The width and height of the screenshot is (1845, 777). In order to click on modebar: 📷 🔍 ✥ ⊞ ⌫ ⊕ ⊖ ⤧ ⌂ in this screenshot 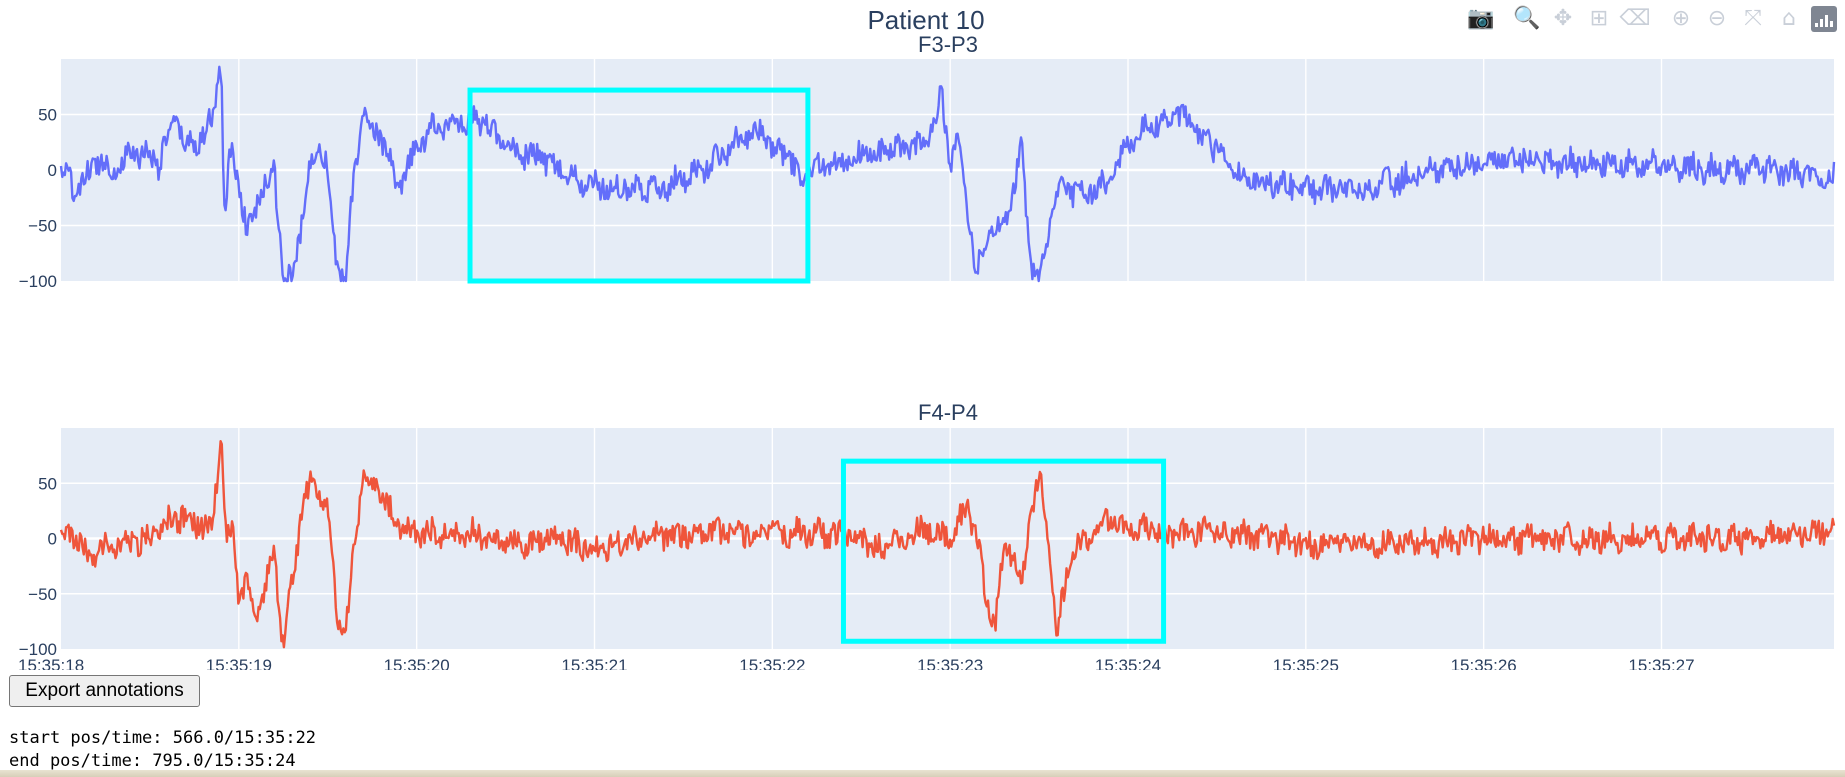, I will do `click(1650, 19)`.